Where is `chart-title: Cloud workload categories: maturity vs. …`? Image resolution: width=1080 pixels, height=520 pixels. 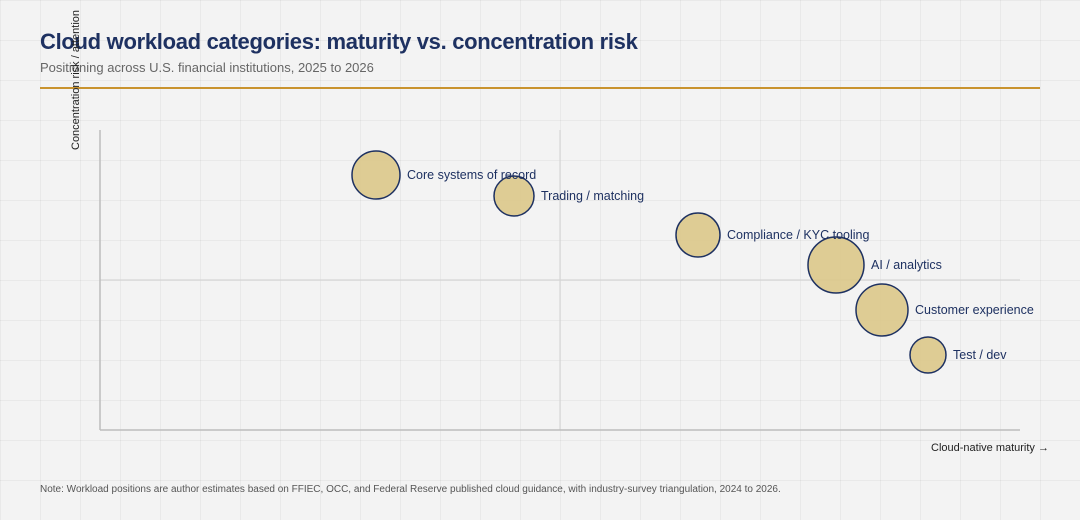
chart-title: Cloud workload categories: maturity vs. … is located at coordinates (339, 41).